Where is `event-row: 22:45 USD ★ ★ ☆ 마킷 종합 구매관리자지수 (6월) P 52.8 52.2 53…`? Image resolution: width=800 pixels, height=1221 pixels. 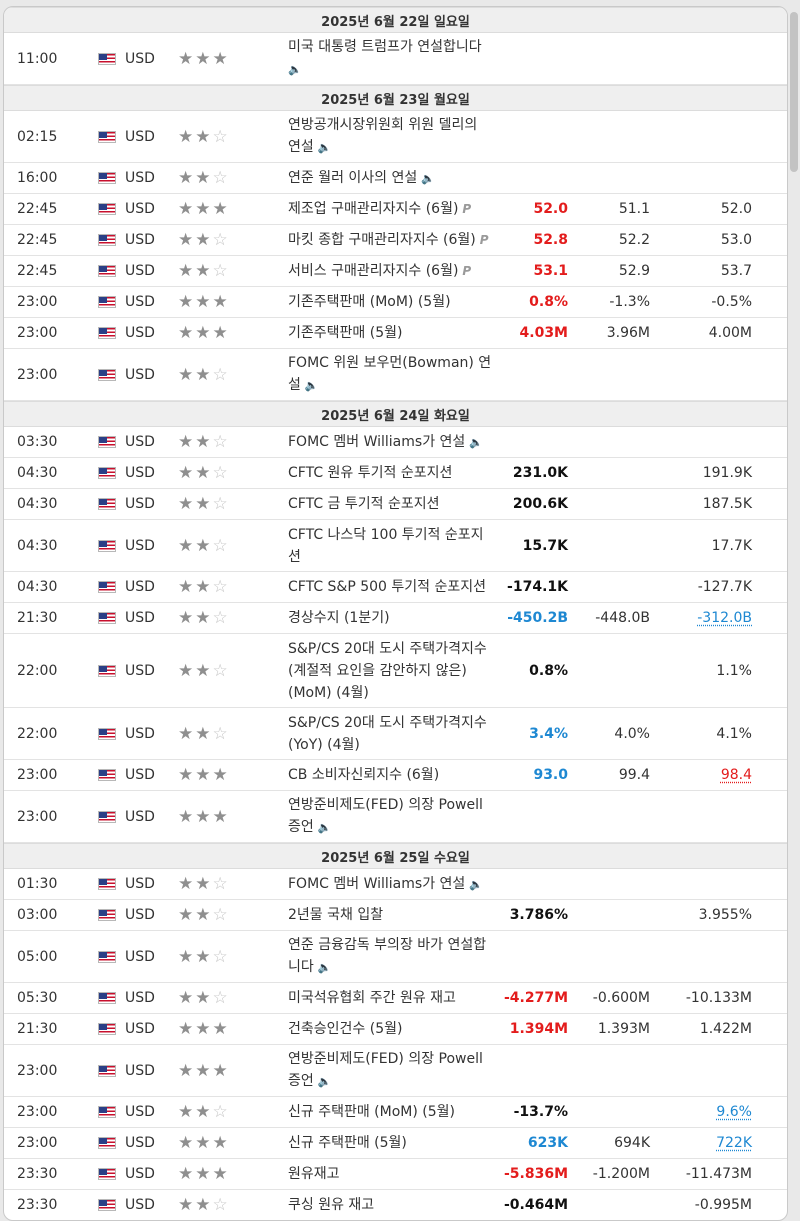
event-row: 22:45 USD ★ ★ ☆ 마킷 종합 구매관리자지수 (6월) P 52.8 52.2 53… is located at coordinates (395, 240).